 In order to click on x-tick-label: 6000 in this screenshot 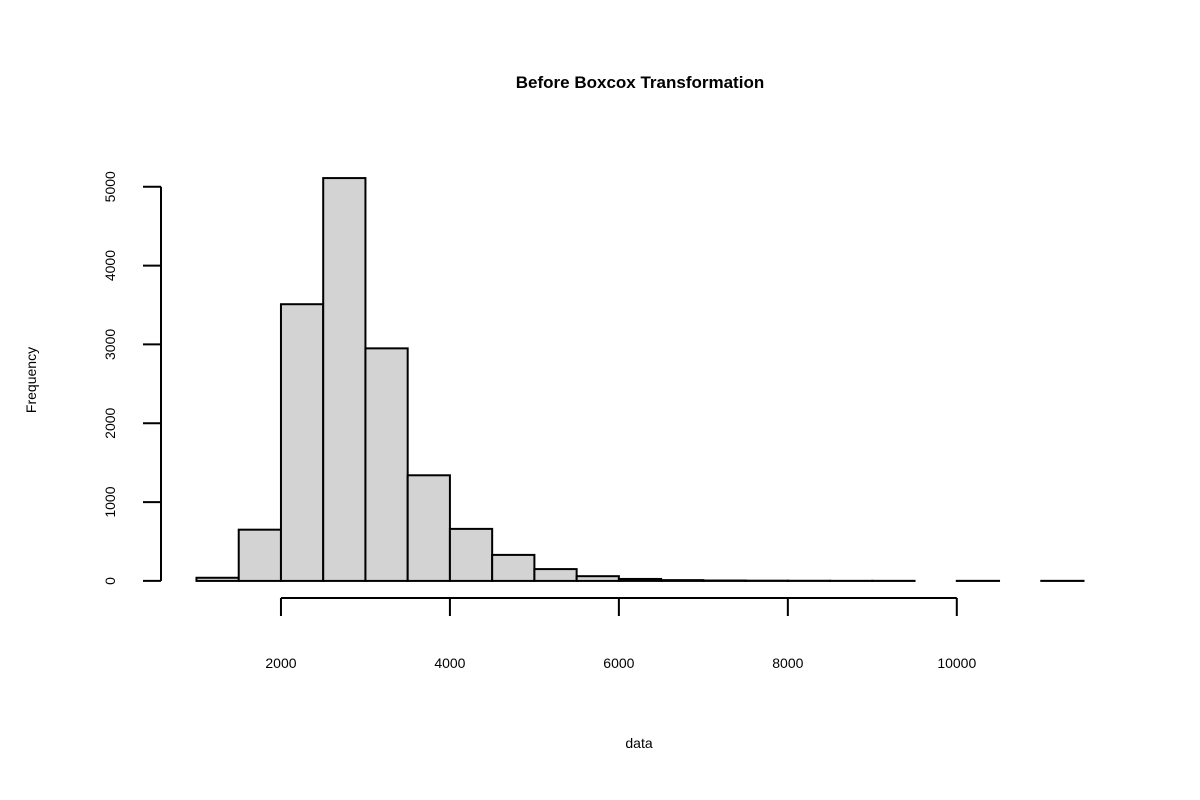, I will do `click(618, 663)`.